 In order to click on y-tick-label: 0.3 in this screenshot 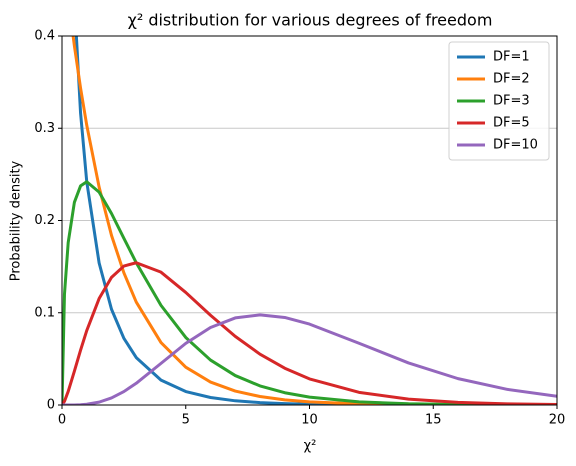, I will do `click(44, 128)`.